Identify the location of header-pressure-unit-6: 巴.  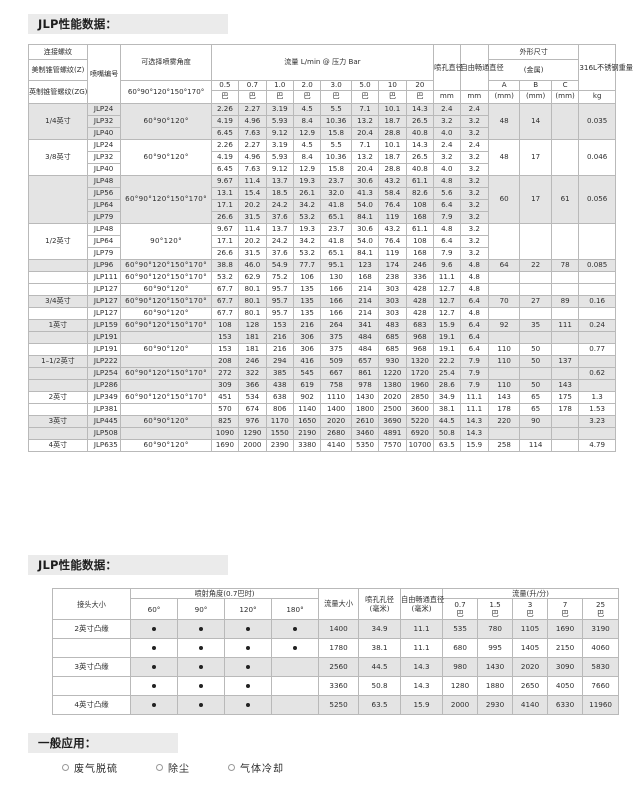
(392, 96).